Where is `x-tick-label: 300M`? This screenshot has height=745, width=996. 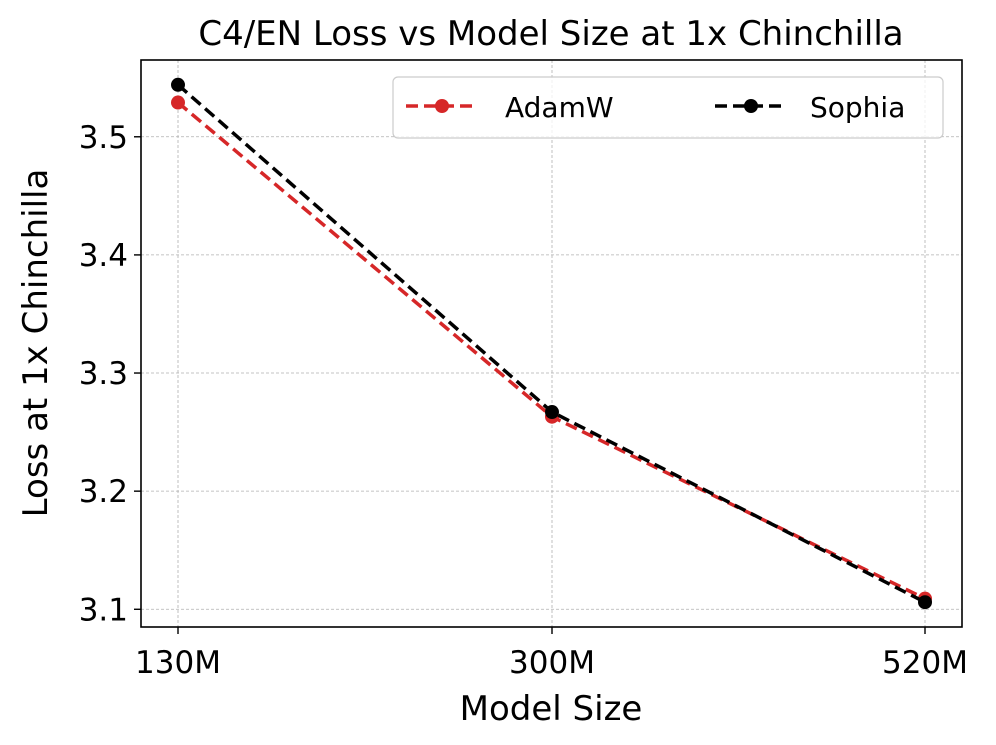 x-tick-label: 300M is located at coordinates (552, 663).